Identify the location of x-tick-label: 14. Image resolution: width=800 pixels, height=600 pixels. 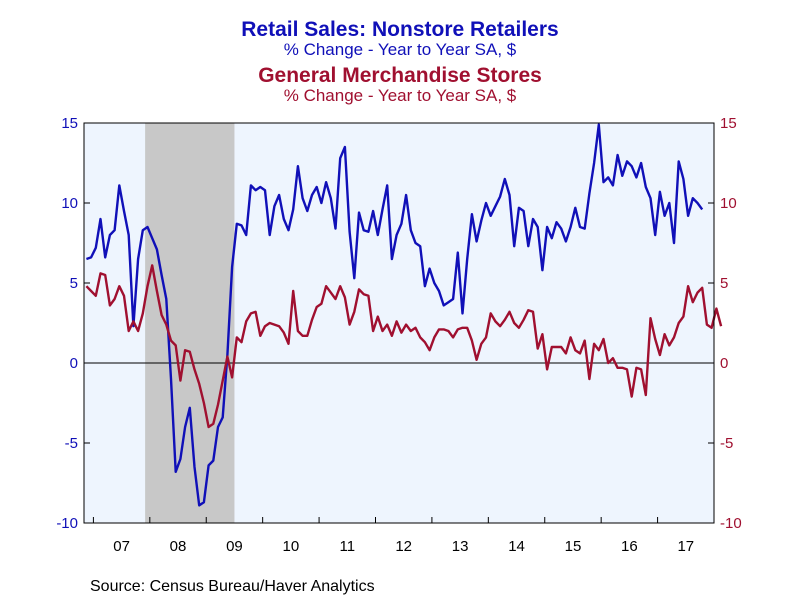
(516, 546).